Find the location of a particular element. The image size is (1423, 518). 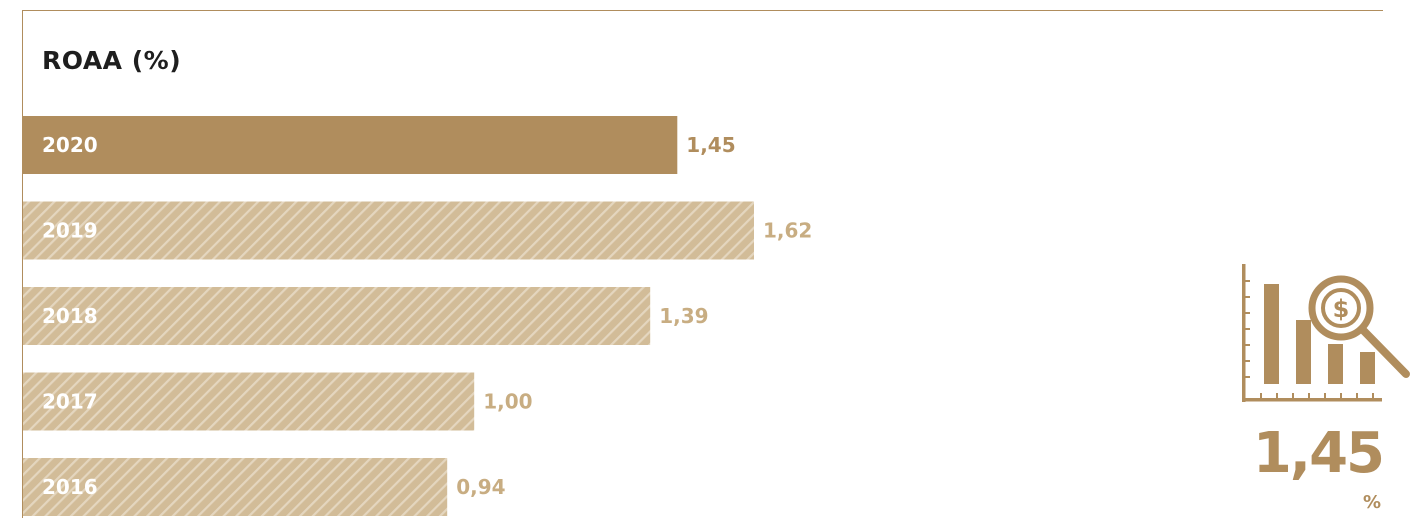

bar-chart-dollar-magnifier-icon: $ is located at coordinates (1326, 333).